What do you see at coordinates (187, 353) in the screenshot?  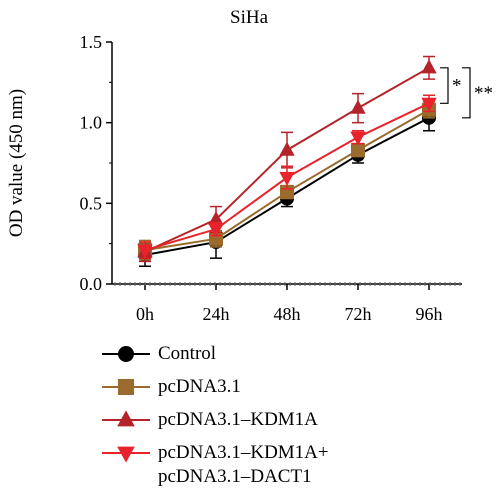 I see `legend-label: Control` at bounding box center [187, 353].